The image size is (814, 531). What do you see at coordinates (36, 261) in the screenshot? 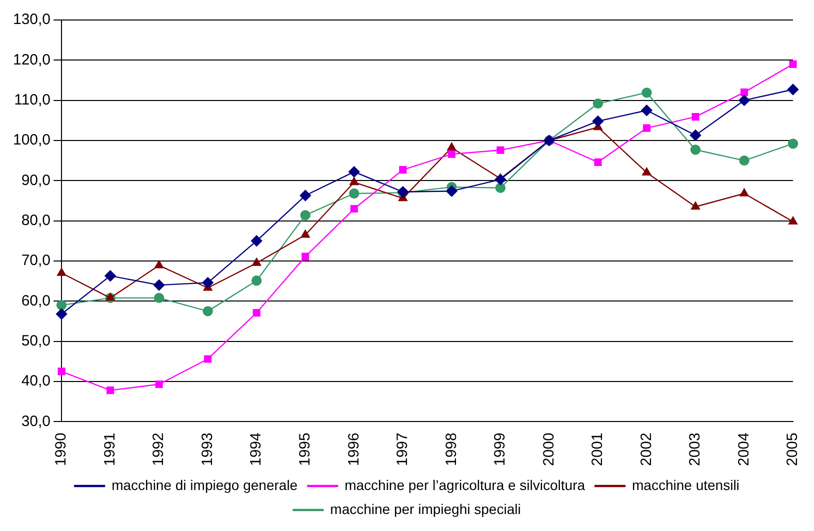
I see `y-tick-label: 70,0` at bounding box center [36, 261].